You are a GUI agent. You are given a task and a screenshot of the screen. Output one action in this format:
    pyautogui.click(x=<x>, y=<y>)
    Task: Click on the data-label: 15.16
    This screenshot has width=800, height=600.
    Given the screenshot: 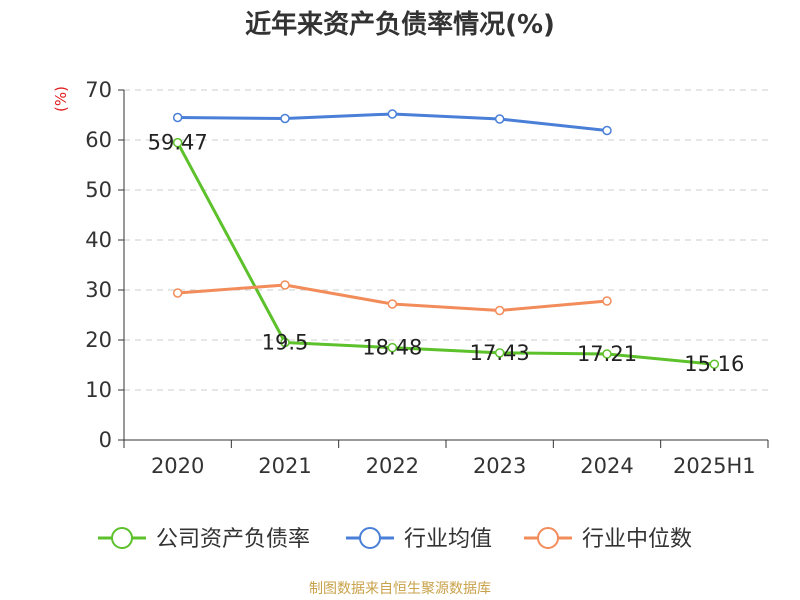 What is the action you would take?
    pyautogui.click(x=714, y=364)
    